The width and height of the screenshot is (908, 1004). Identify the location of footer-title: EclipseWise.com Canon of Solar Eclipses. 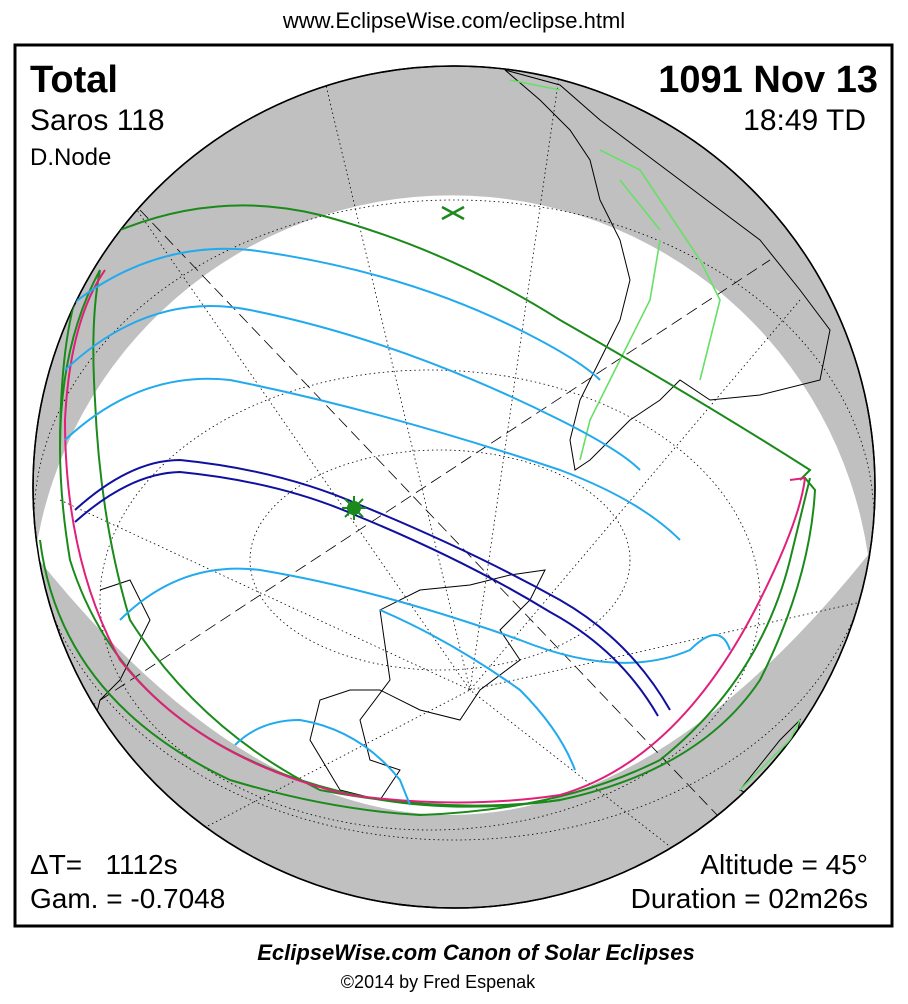
(476, 952).